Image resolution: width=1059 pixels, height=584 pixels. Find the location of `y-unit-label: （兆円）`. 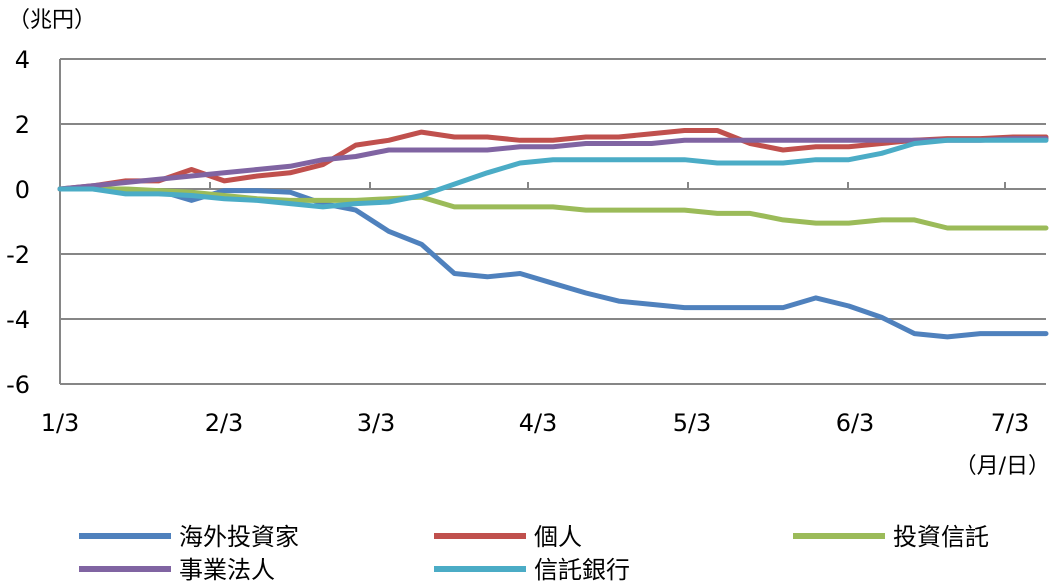

y-unit-label: （兆円） is located at coordinates (52, 20).